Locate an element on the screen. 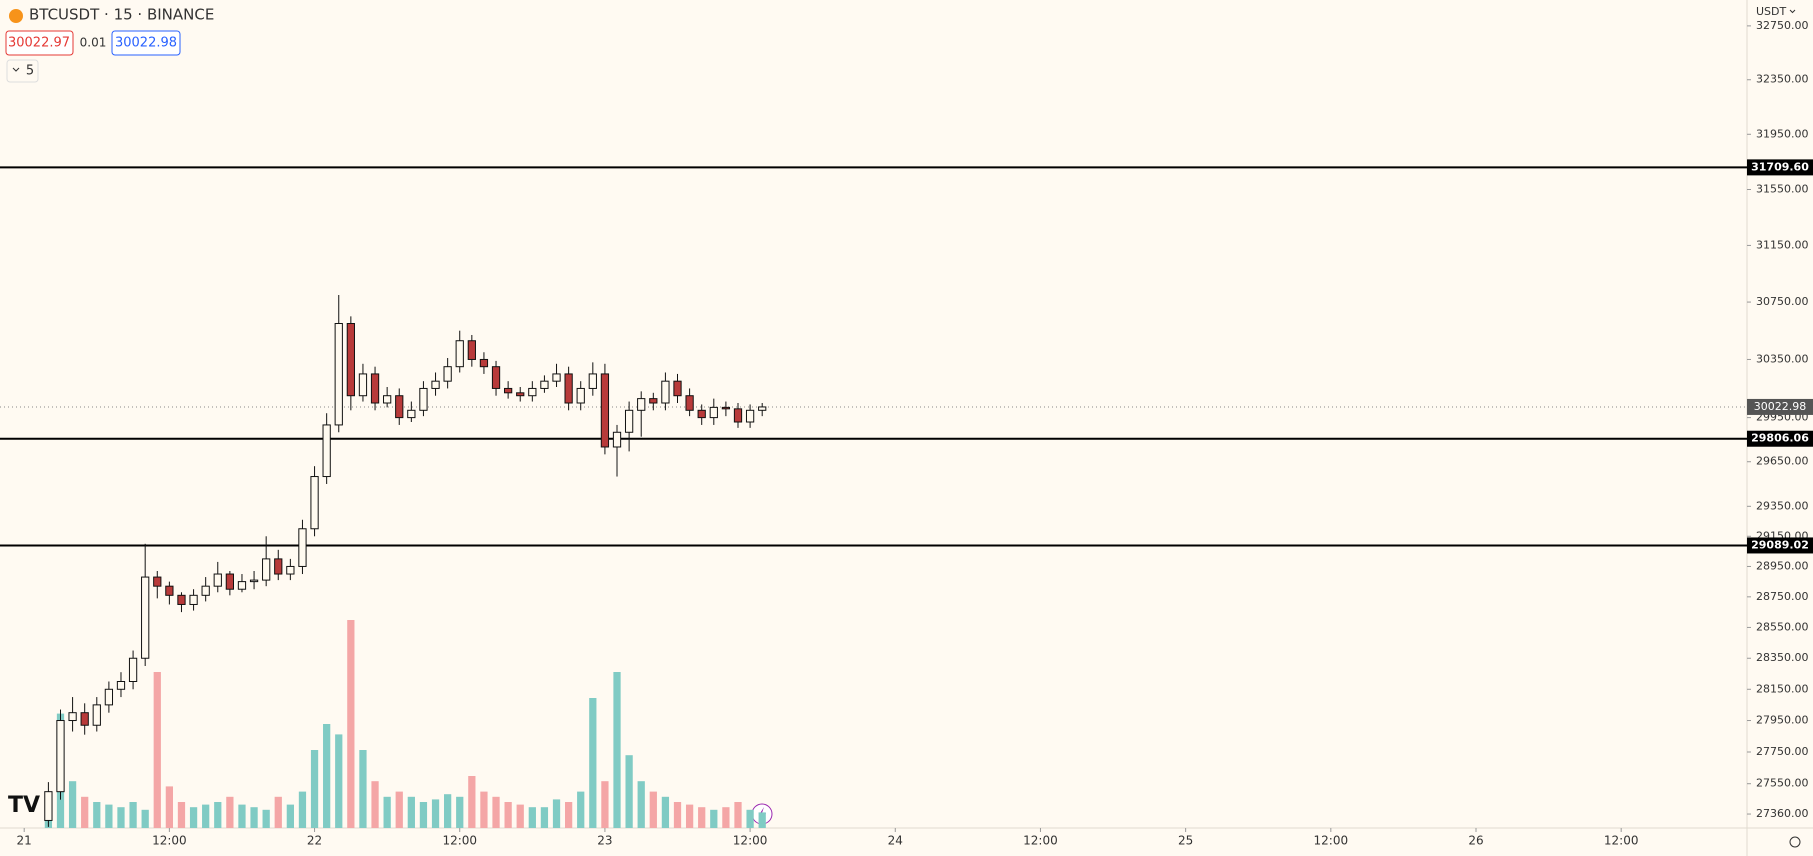 The image size is (1813, 856). sell-price: 30022.97 is located at coordinates (39, 43).